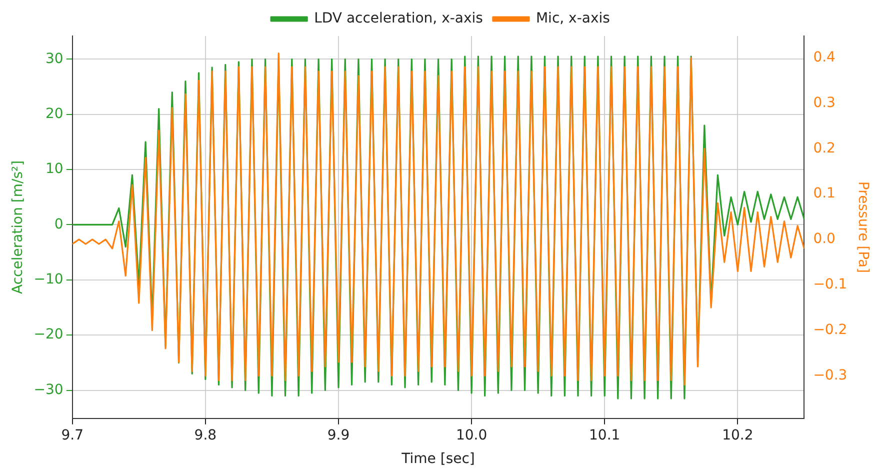  What do you see at coordinates (824, 194) in the screenshot?
I see `y2-tick-label: 0.1` at bounding box center [824, 194].